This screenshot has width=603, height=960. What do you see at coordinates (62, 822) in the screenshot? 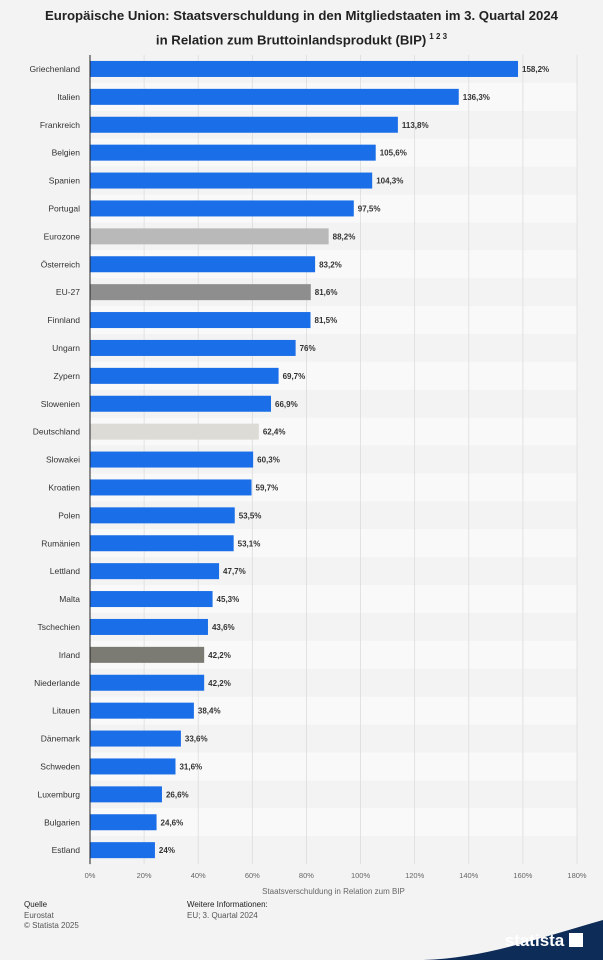
I see `category-label: Bulgarien` at bounding box center [62, 822].